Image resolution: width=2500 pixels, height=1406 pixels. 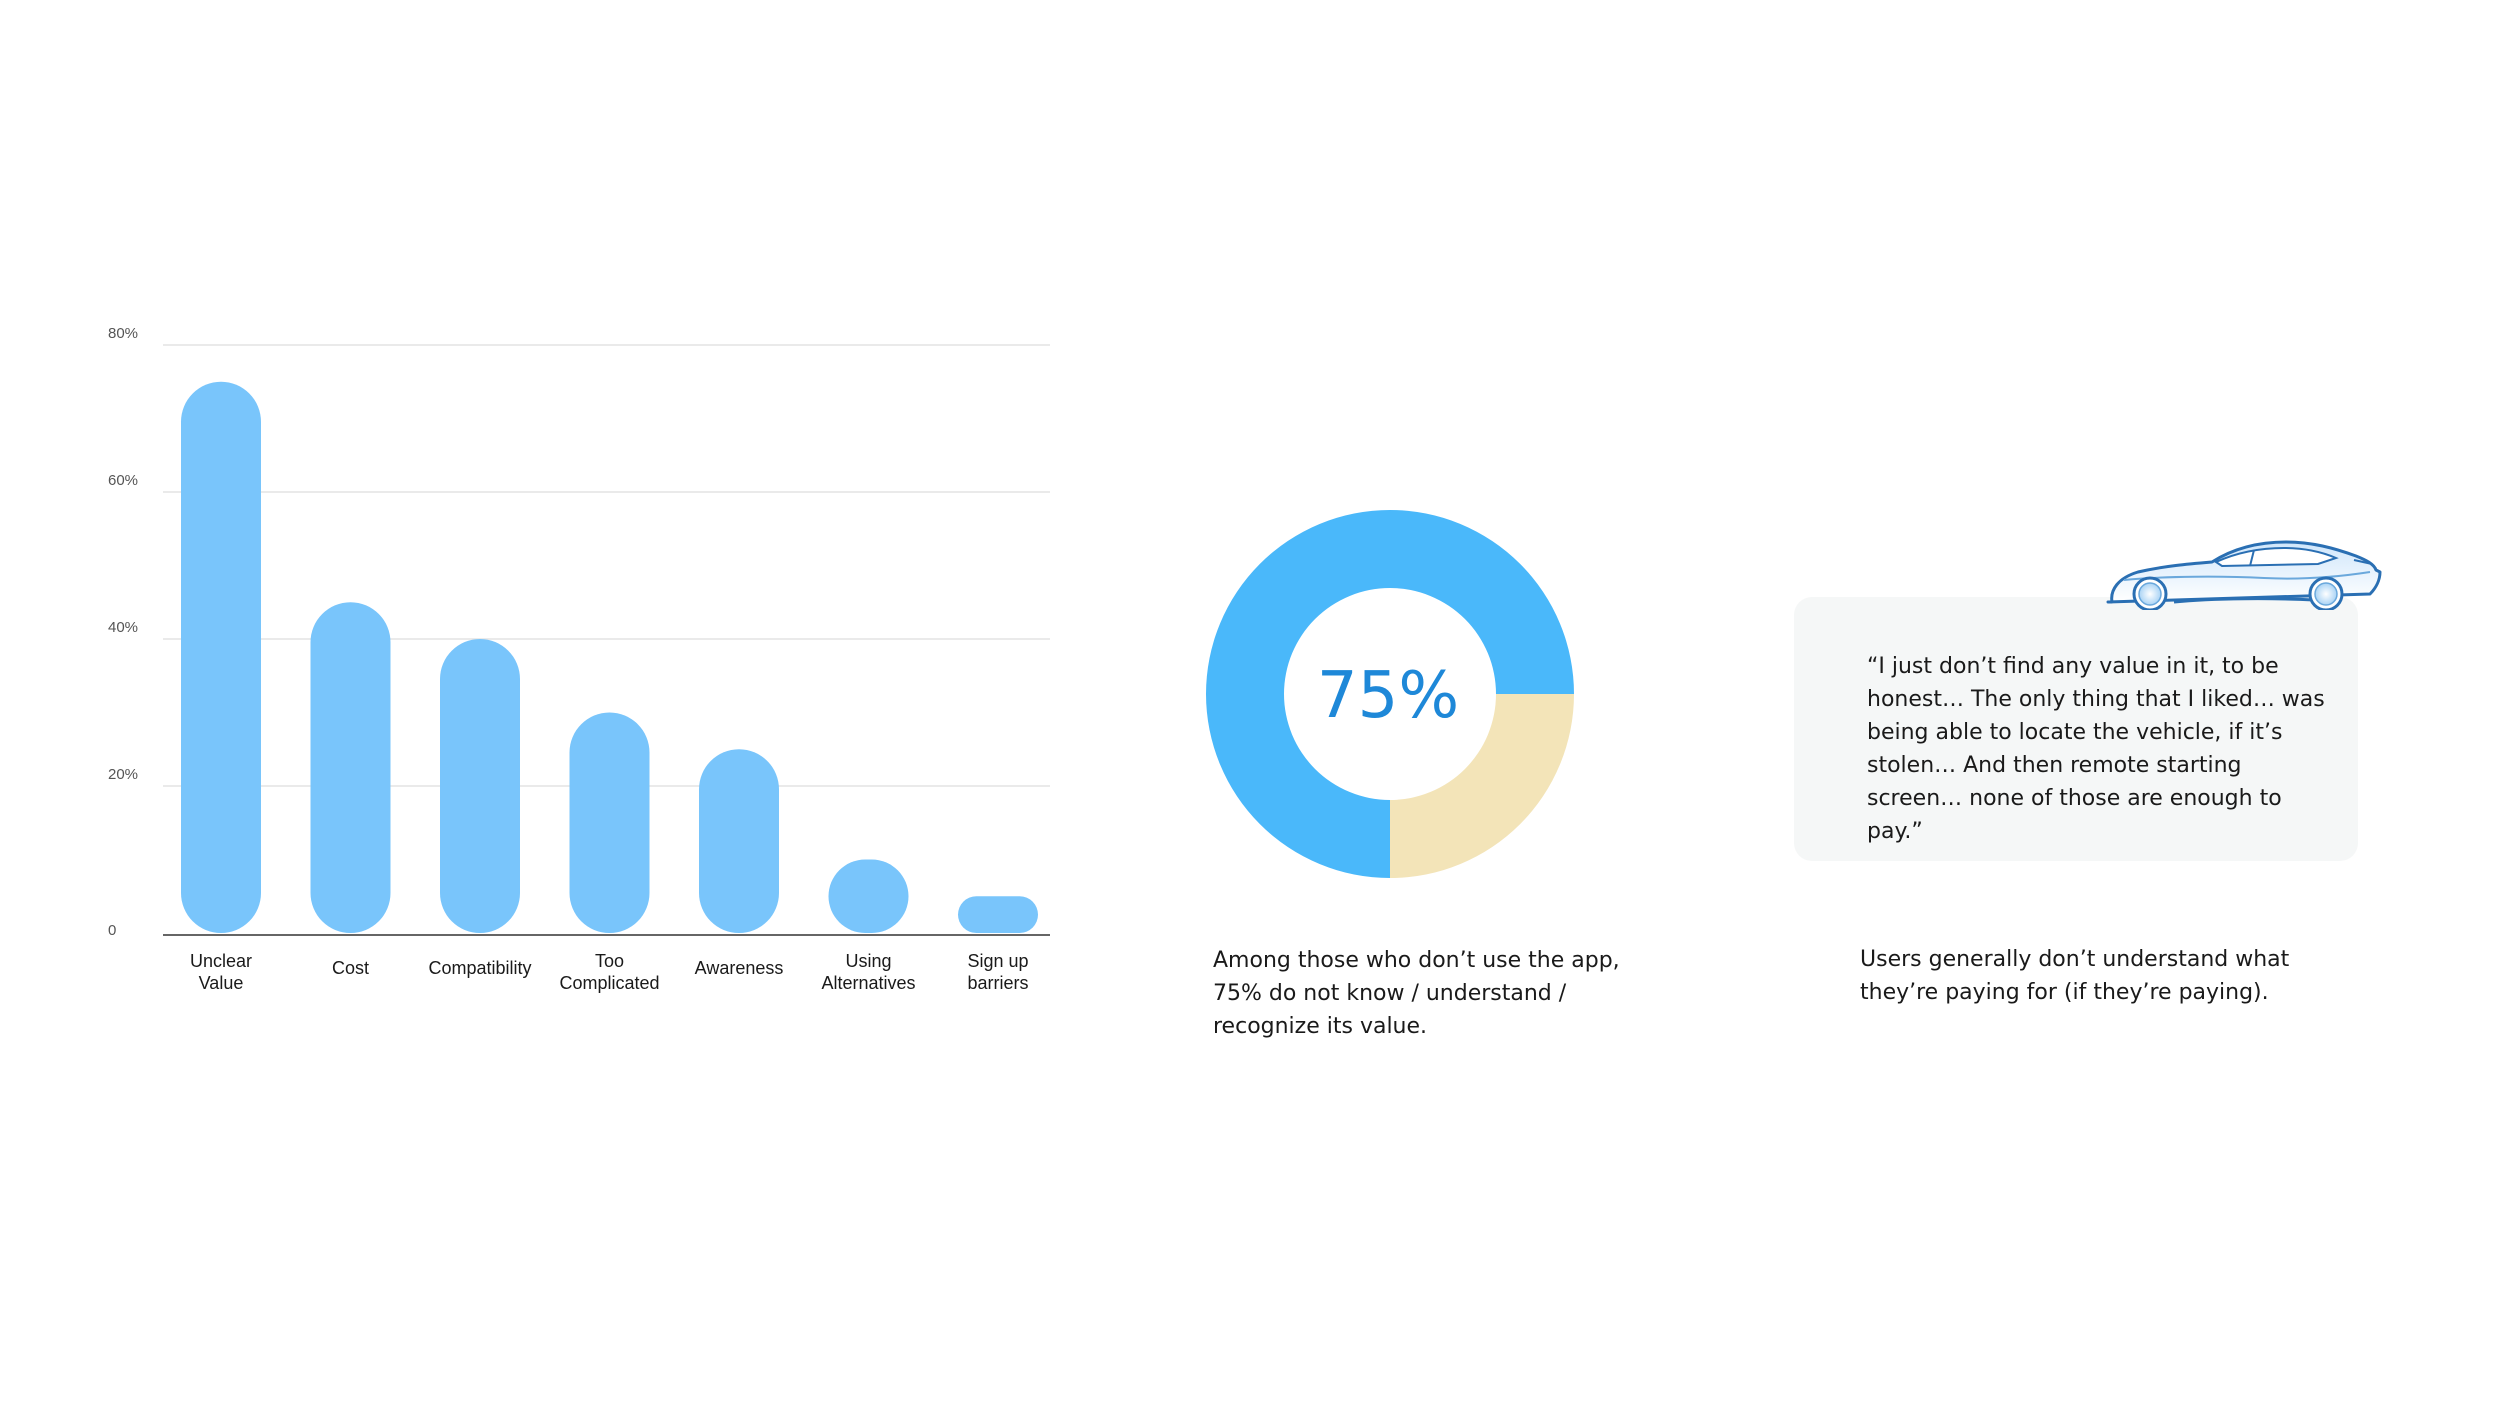 I want to click on category-label: Sign up barriers, so click(x=997, y=972).